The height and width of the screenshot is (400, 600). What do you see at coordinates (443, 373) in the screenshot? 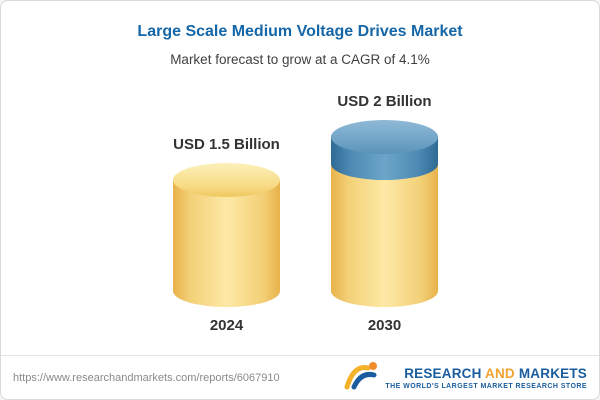
I see `brand-word-research: RESEARCH` at bounding box center [443, 373].